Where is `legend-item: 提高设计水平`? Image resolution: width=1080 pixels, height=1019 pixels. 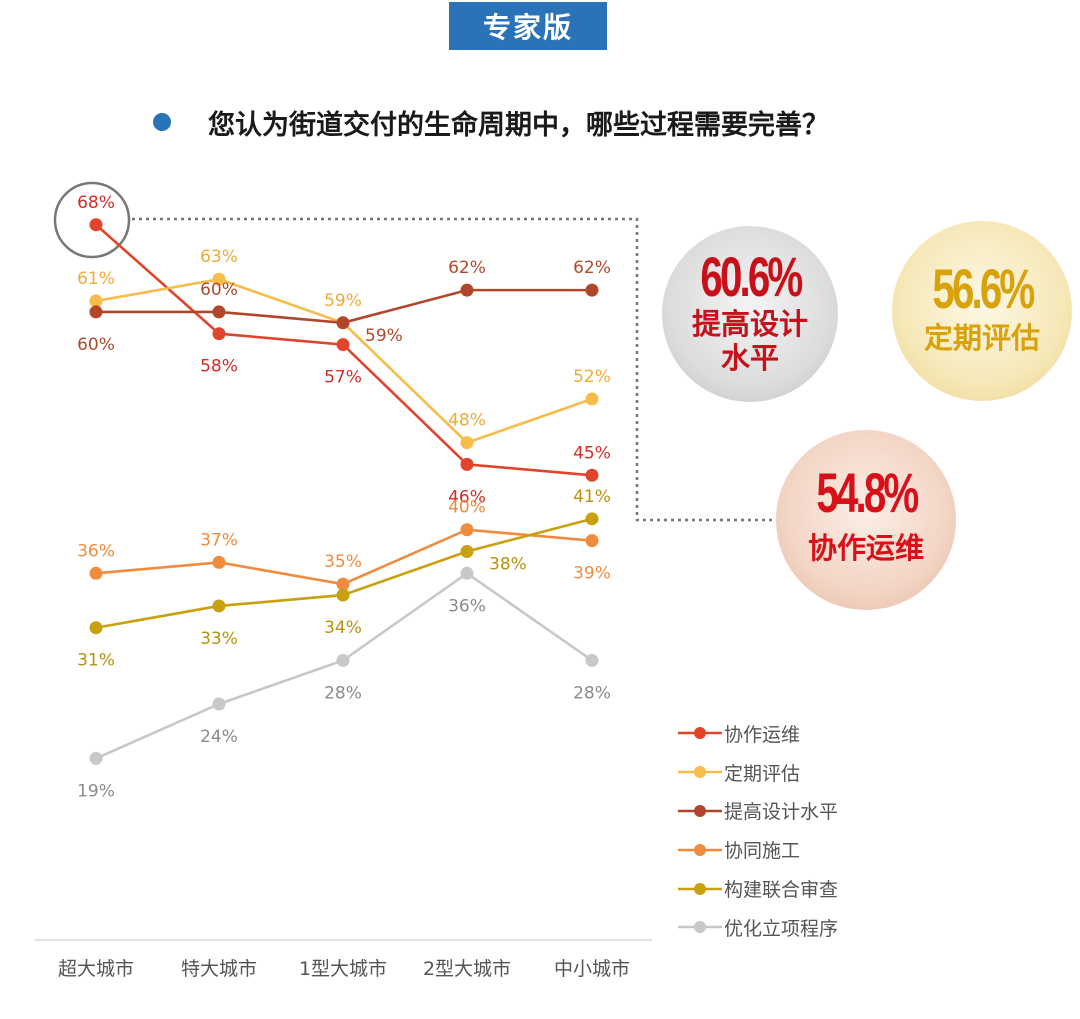 legend-item: 提高设计水平 is located at coordinates (758, 811).